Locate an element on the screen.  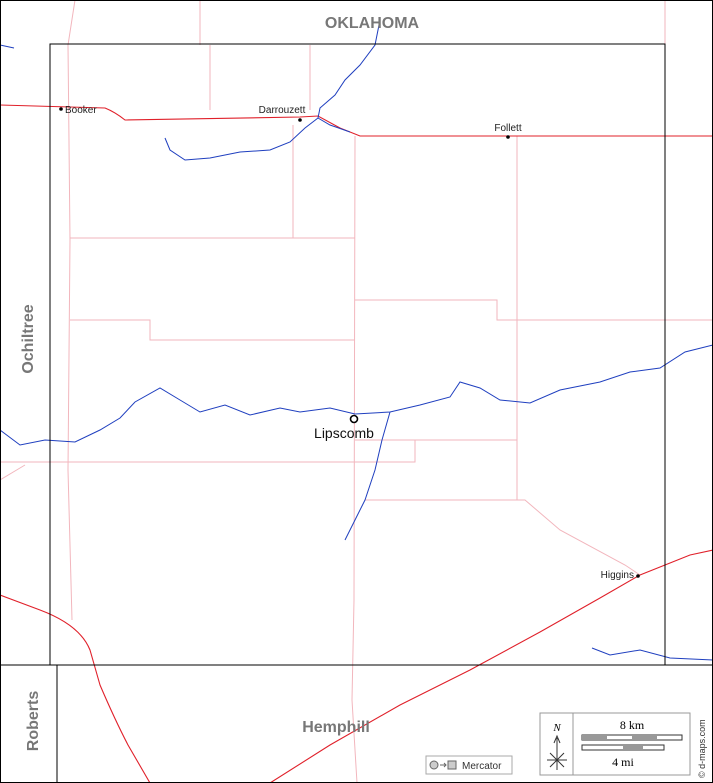
scale-label: 4 mi is located at coordinates (623, 762).